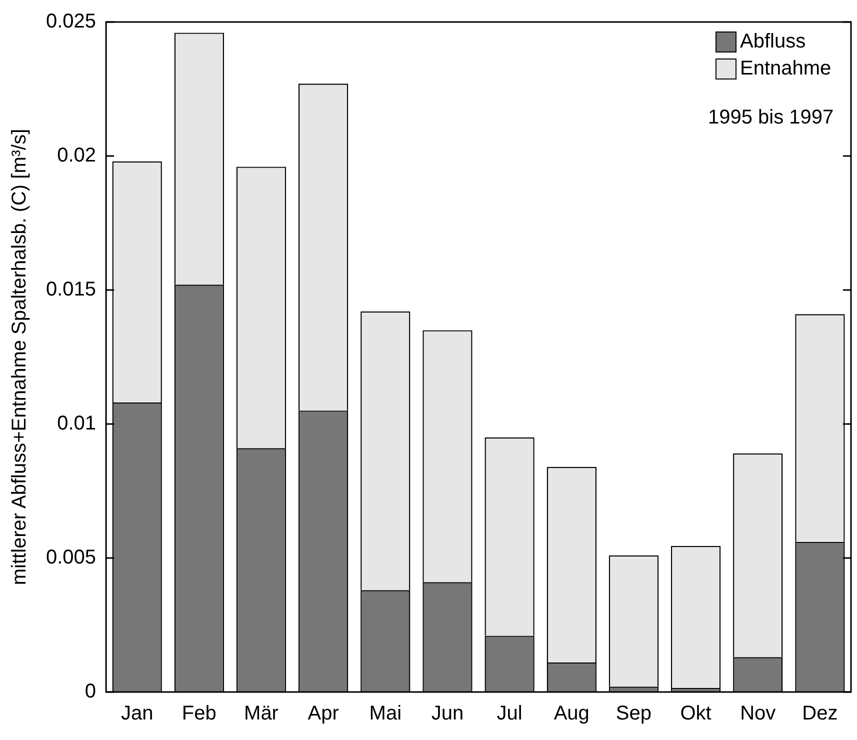  Describe the element at coordinates (137, 713) in the screenshot. I see `x-tick-label: Jan` at that location.